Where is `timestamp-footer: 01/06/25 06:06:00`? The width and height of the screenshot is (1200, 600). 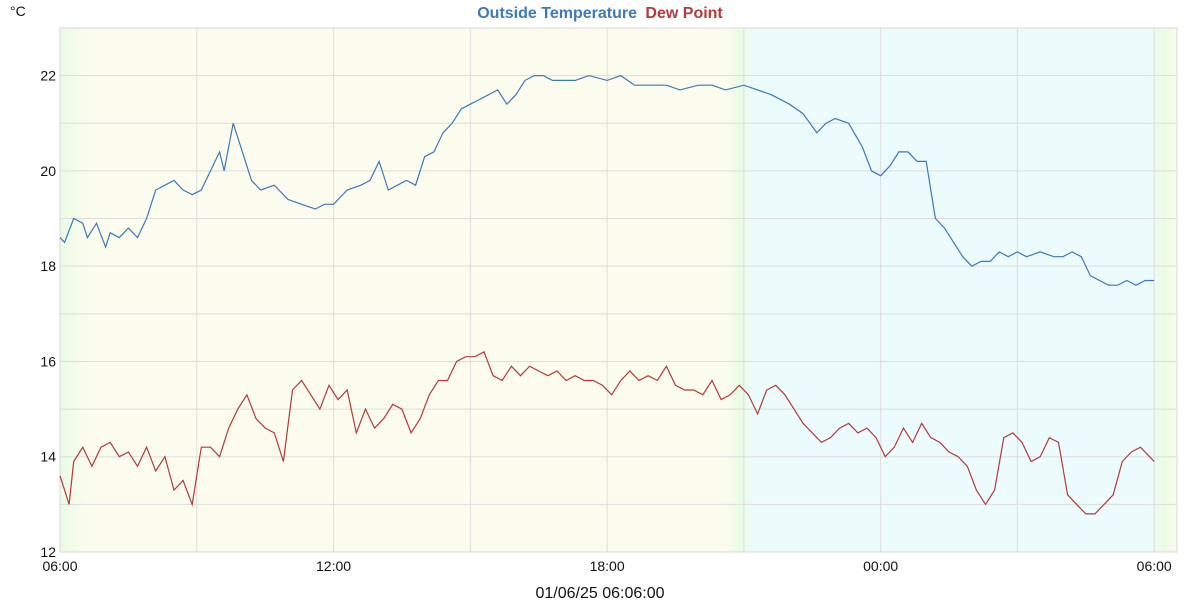
timestamp-footer: 01/06/25 06:06:00 is located at coordinates (599, 592).